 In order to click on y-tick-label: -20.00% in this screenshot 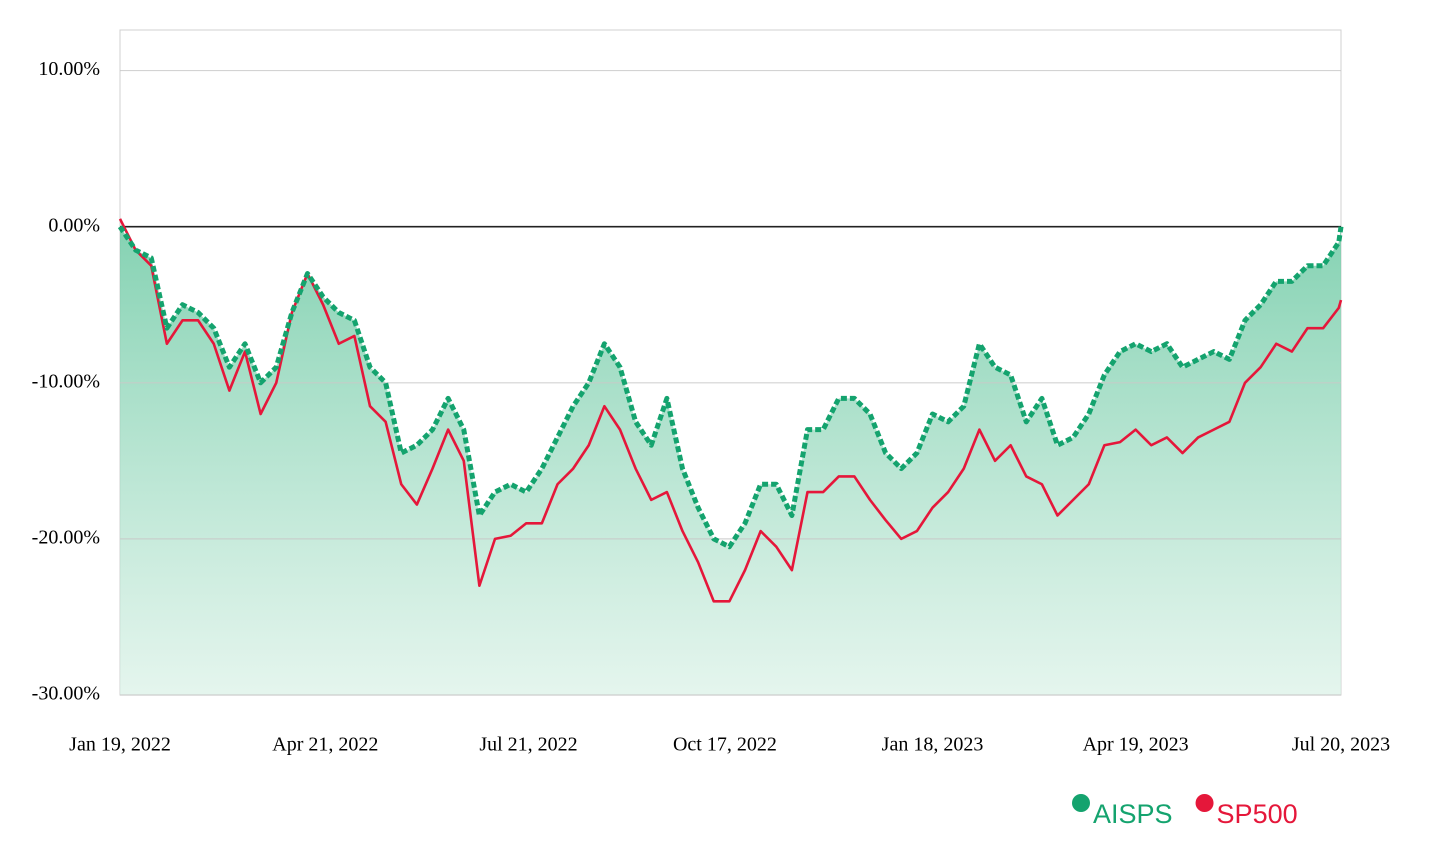, I will do `click(66, 537)`.